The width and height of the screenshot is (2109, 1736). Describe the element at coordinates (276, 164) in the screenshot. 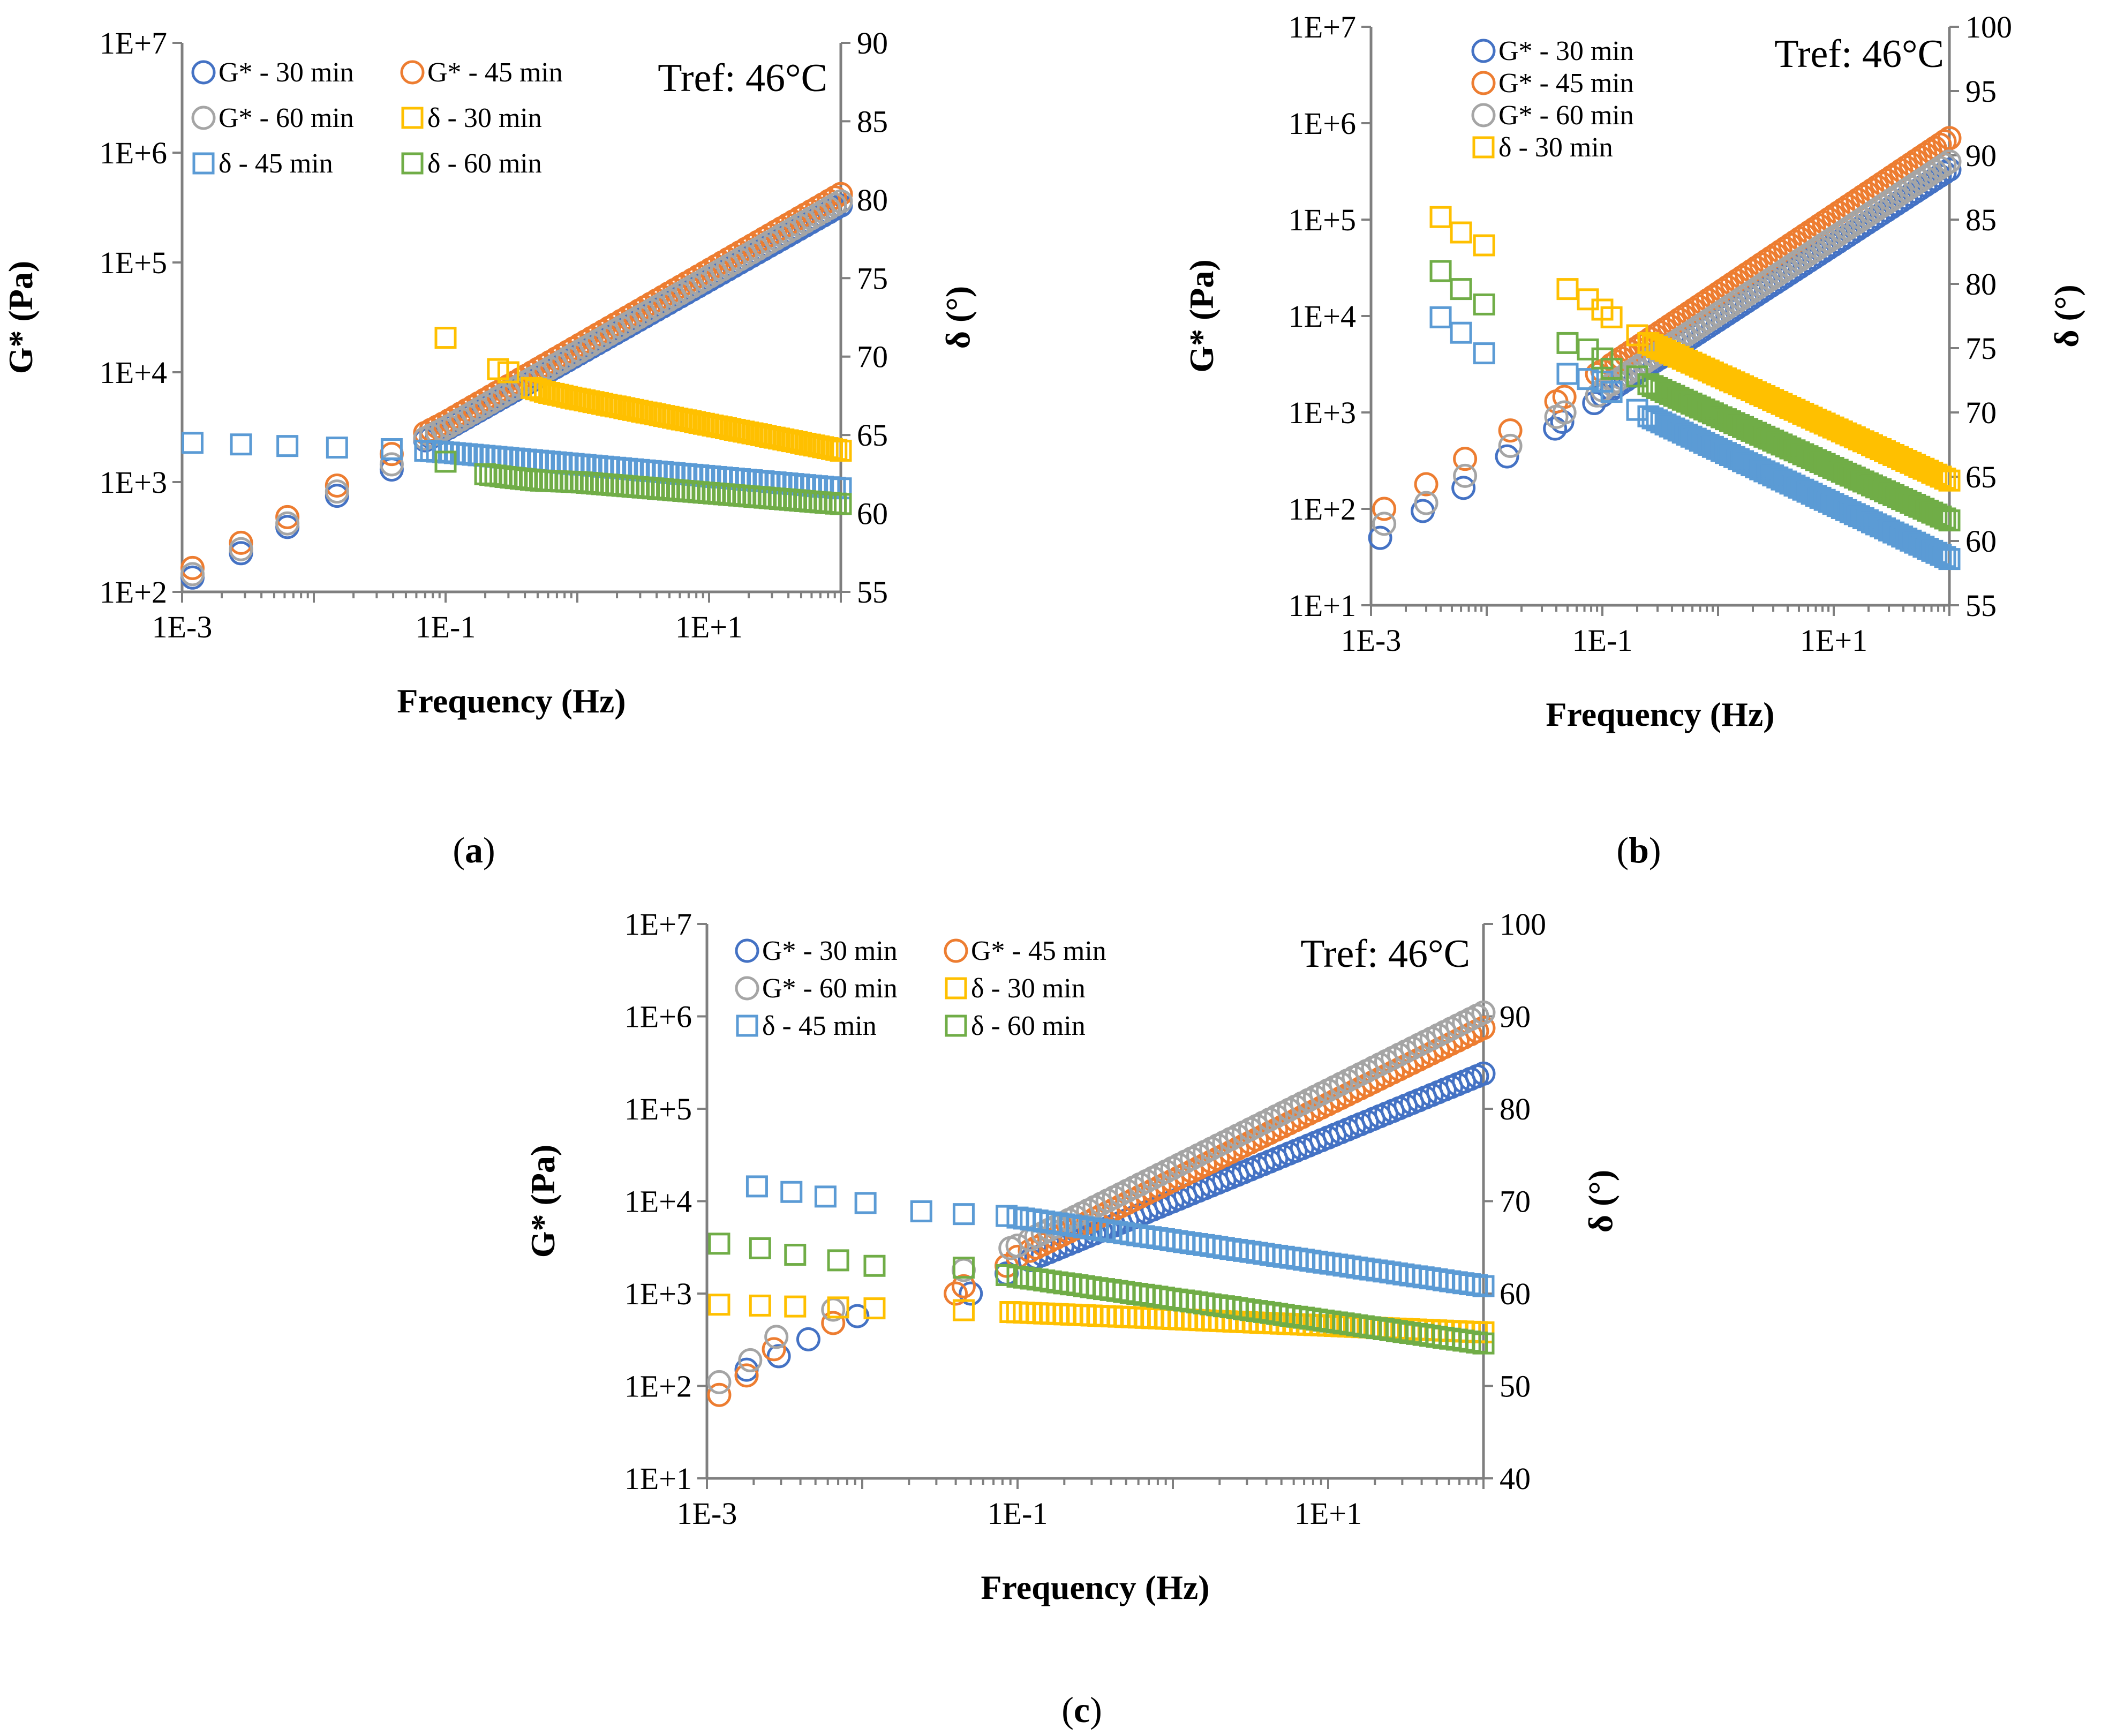

I see `legend-label-d45: δ - 45 min` at that location.